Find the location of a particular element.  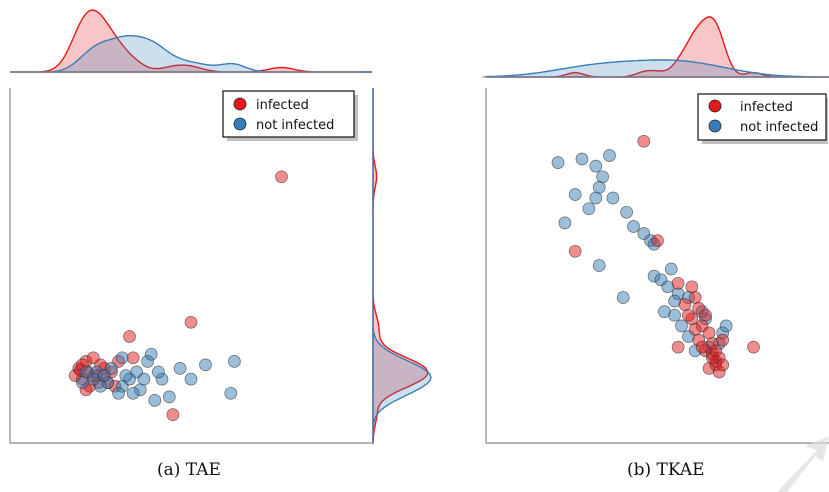

kde-right-not-infected is located at coordinates (402, 265).